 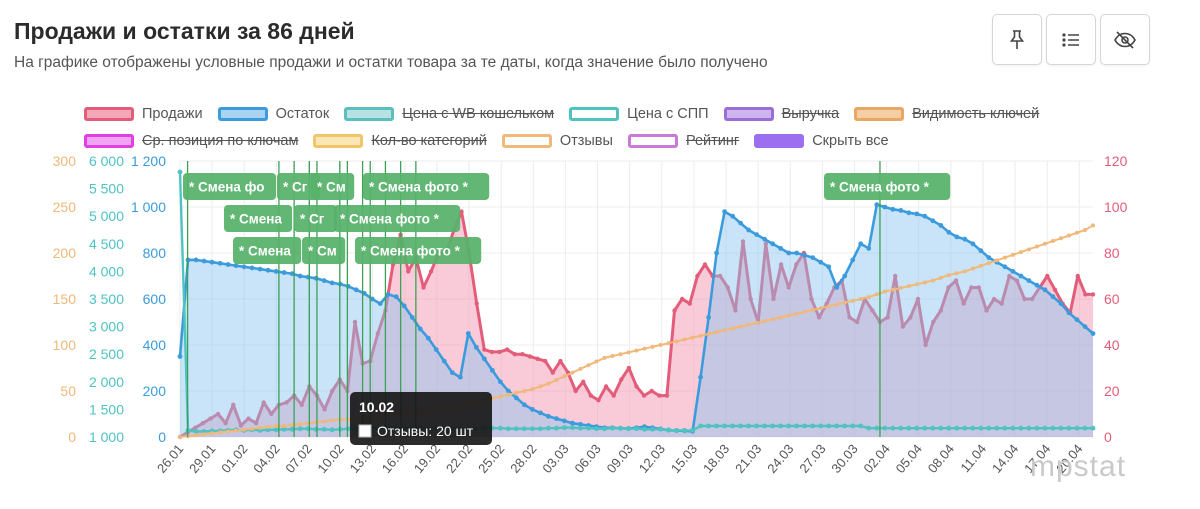 I want to click on event-badge-label: * Смена фото *, so click(x=880, y=187).